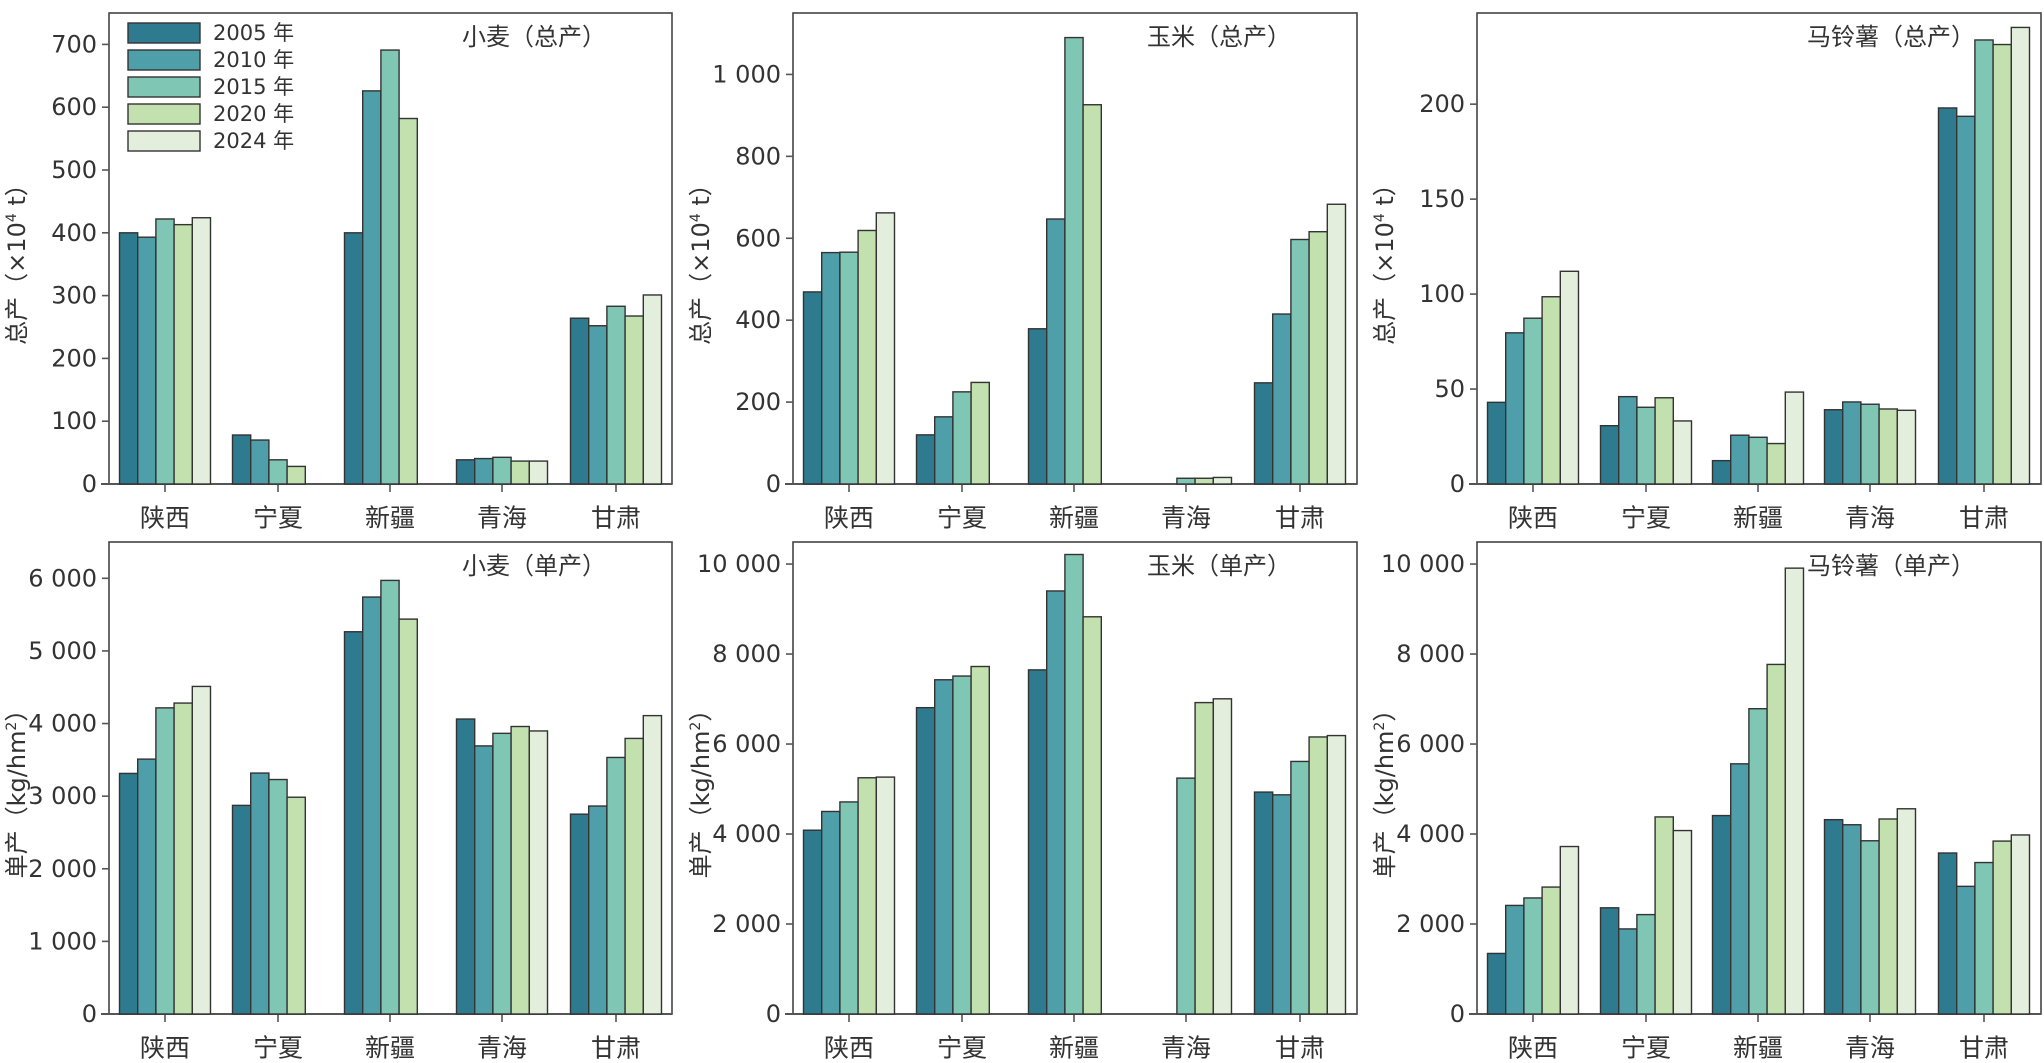 The height and width of the screenshot is (1063, 2044). I want to click on bar-2020-青海, so click(1204, 858).